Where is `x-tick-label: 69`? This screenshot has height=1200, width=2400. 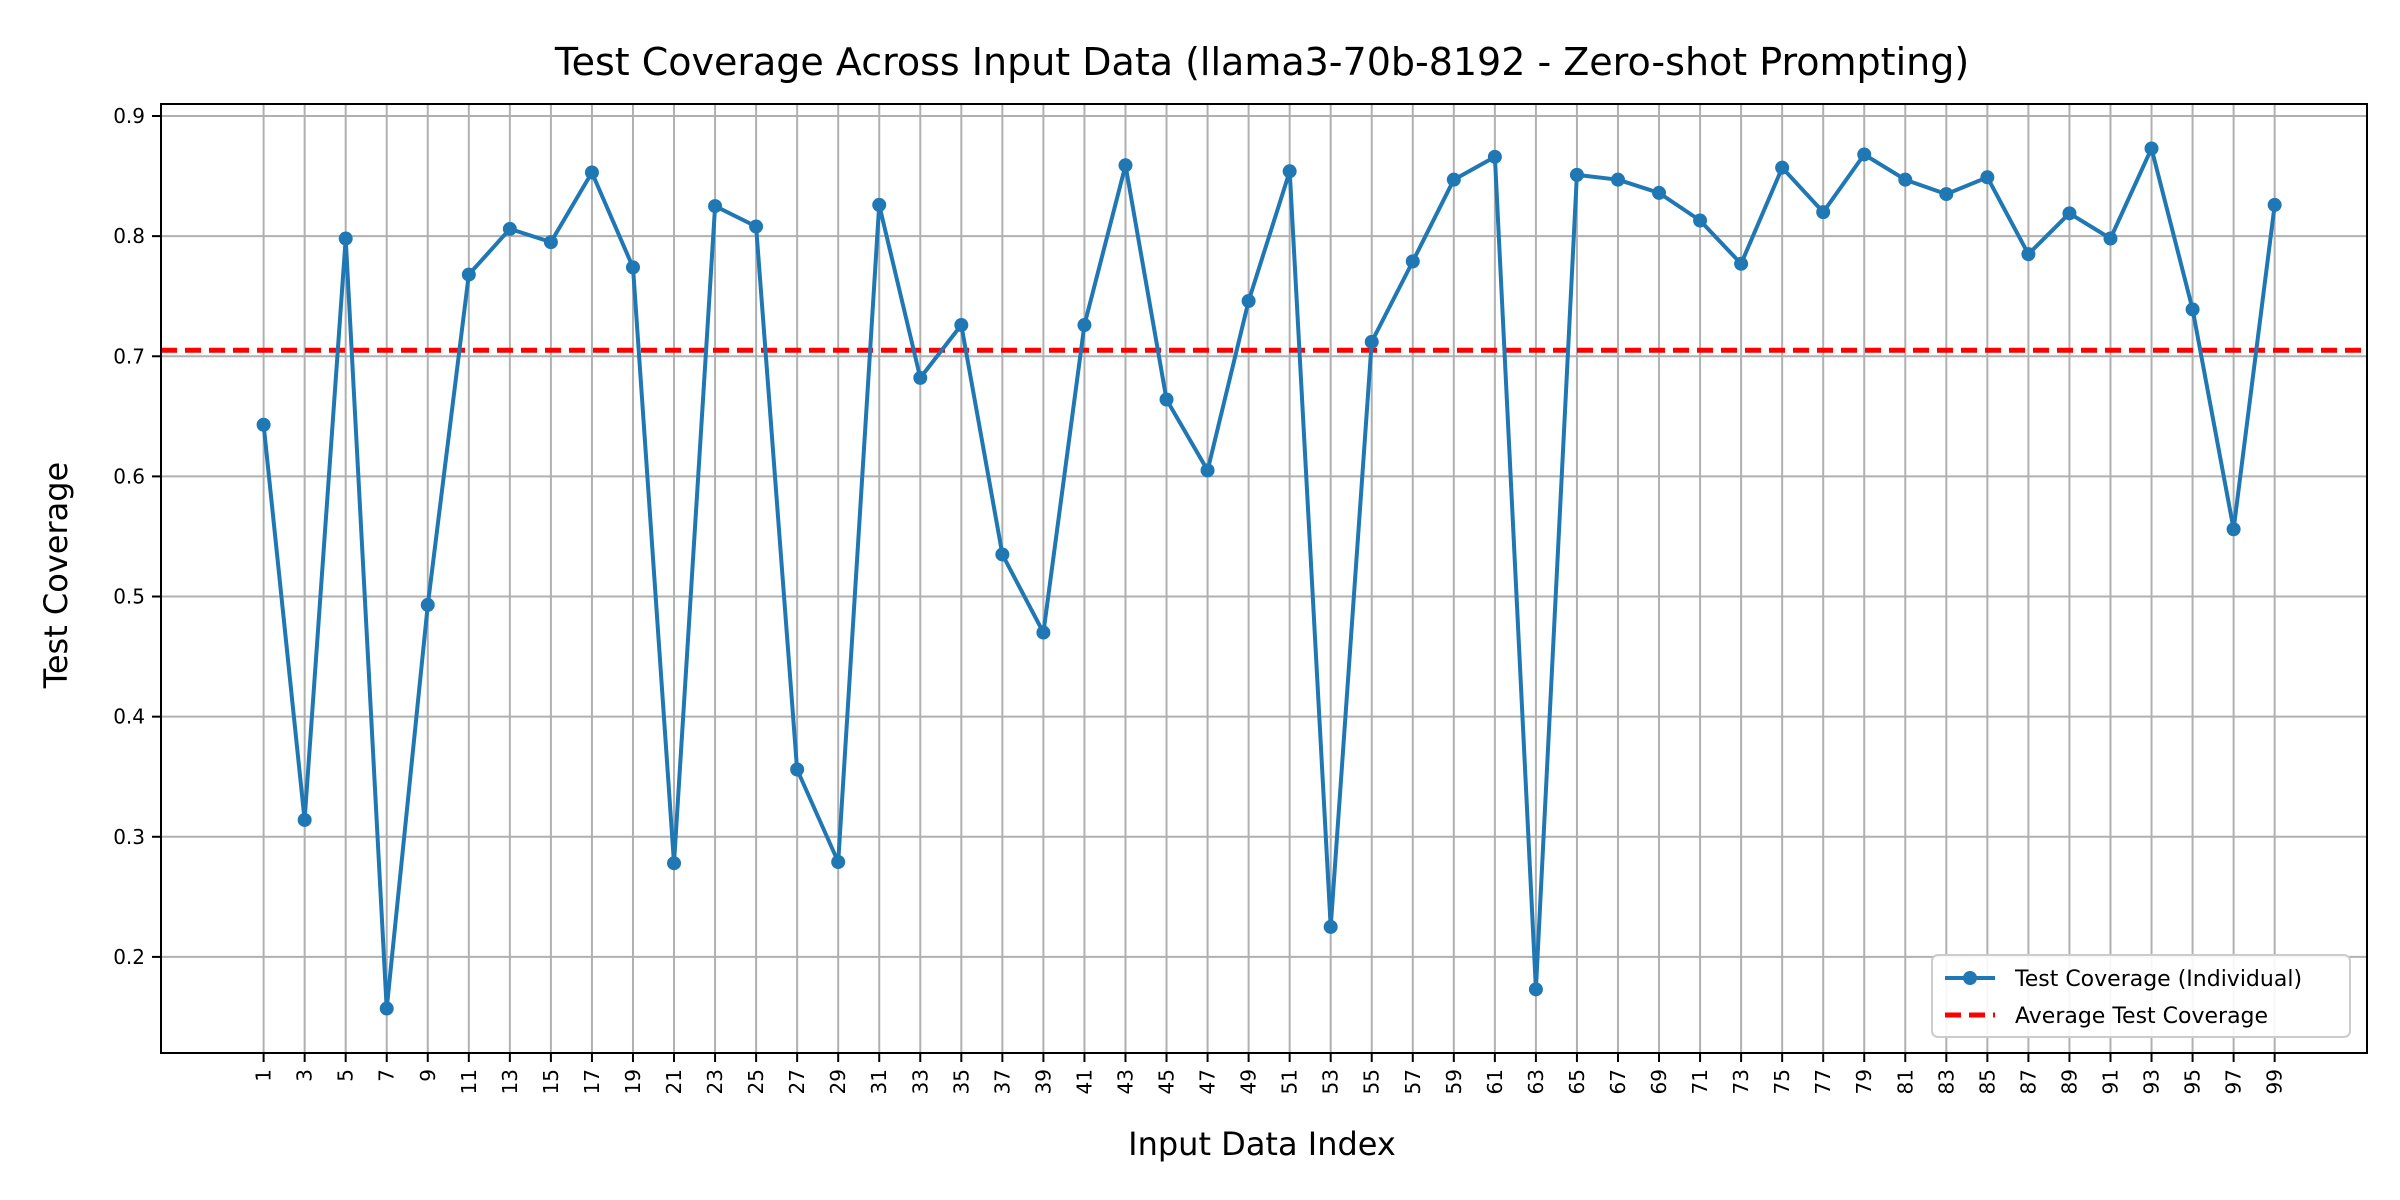
x-tick-label: 69 is located at coordinates (1659, 1081).